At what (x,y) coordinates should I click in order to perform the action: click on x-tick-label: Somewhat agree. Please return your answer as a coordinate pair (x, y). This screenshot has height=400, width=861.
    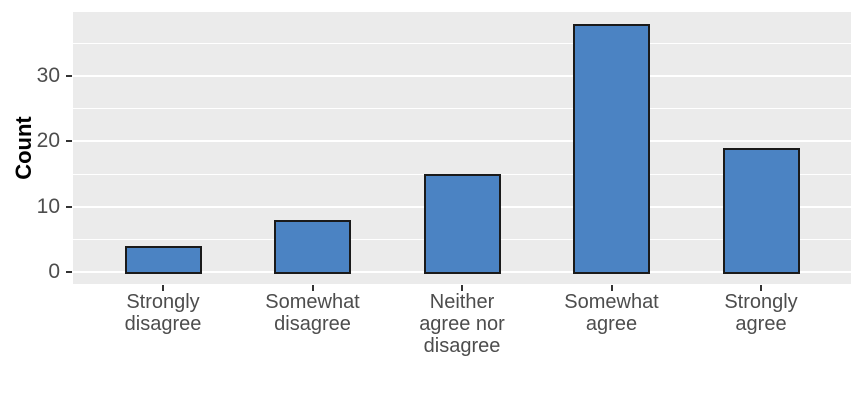
    Looking at the image, I should click on (611, 313).